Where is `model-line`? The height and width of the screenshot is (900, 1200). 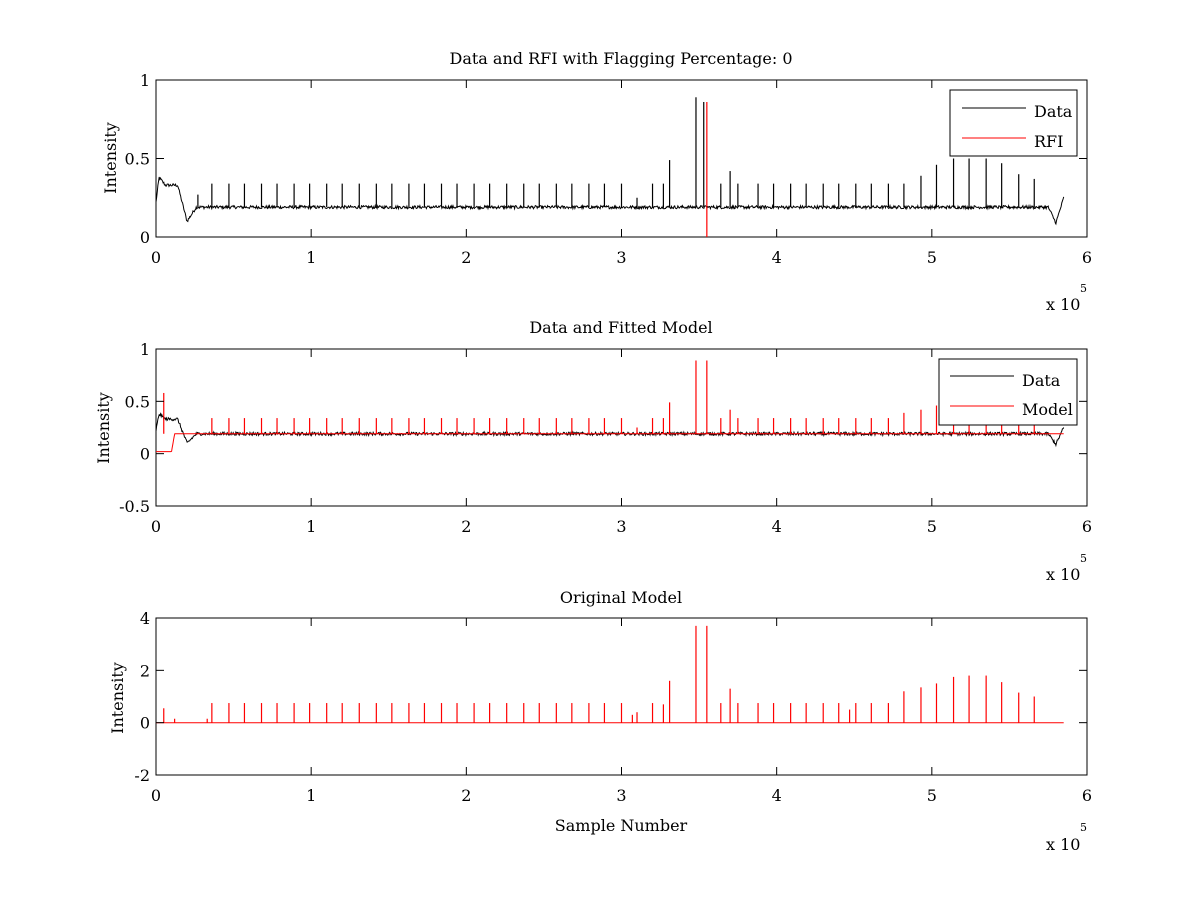
model-line is located at coordinates (610, 443).